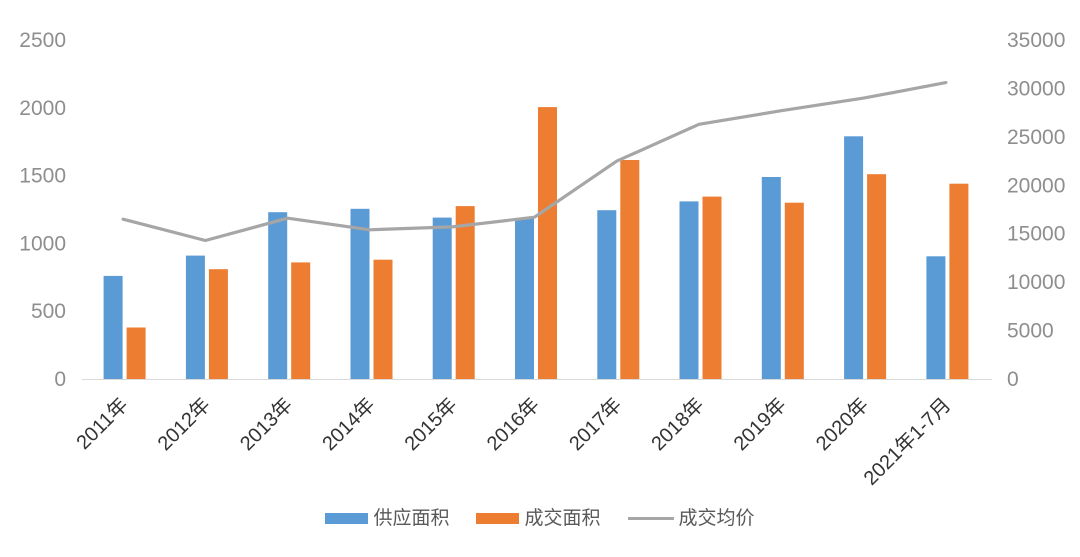  Describe the element at coordinates (431, 424) in the screenshot. I see `x-axis-tick-label: 2015年` at that location.